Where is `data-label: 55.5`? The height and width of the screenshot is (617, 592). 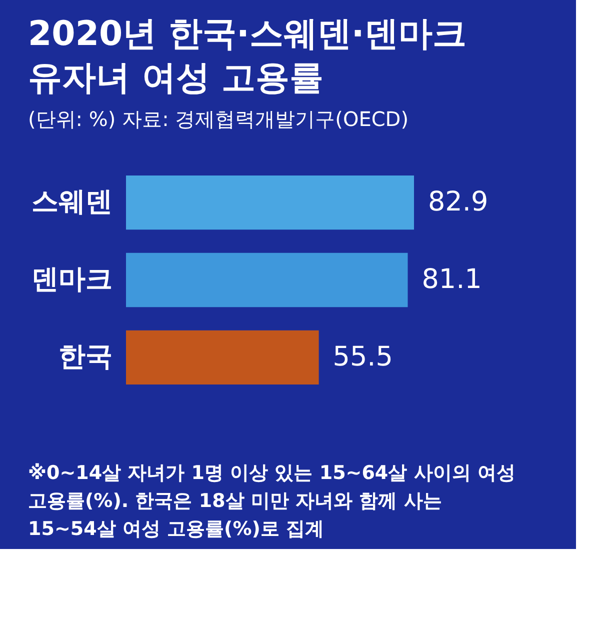
data-label: 55.5 is located at coordinates (362, 356).